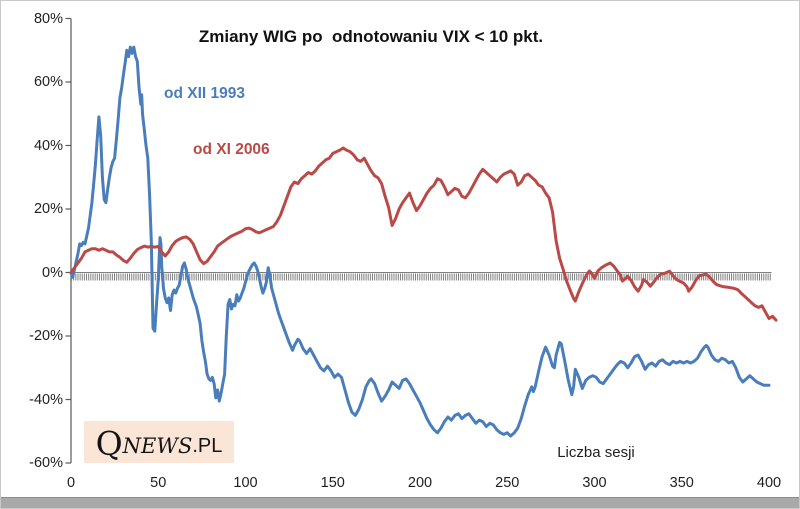 The width and height of the screenshot is (800, 509). What do you see at coordinates (245, 483) in the screenshot?
I see `x-tick-label: 100` at bounding box center [245, 483].